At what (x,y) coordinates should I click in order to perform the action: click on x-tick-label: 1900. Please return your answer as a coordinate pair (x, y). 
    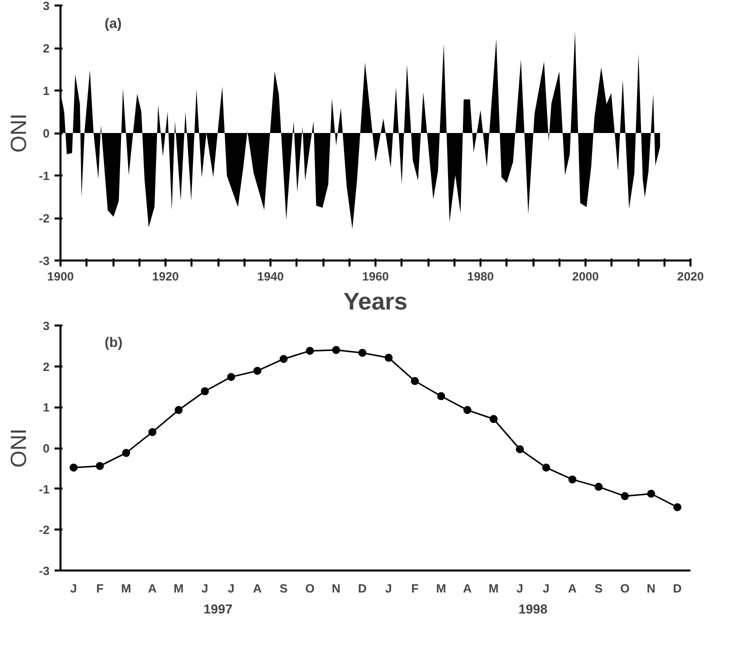
    Looking at the image, I should click on (60, 277).